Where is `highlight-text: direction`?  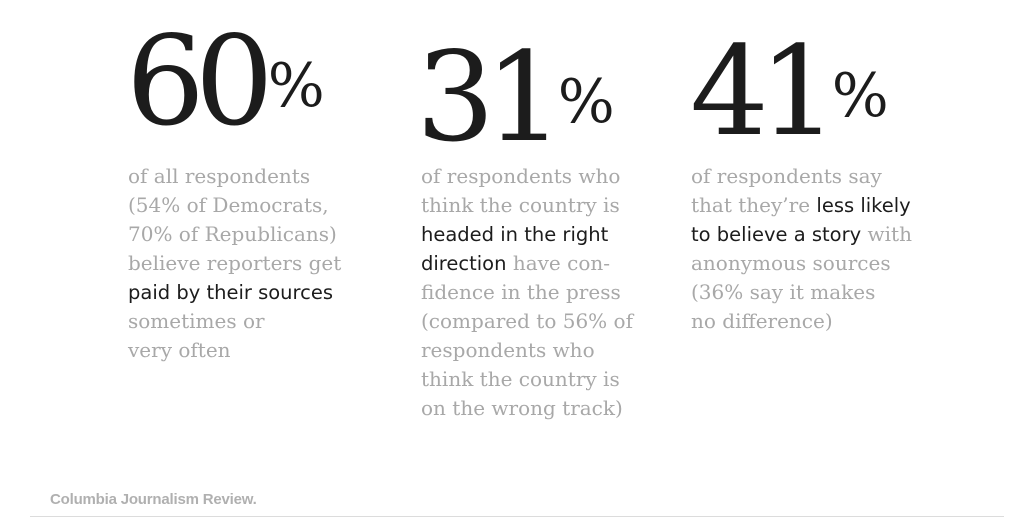
highlight-text: direction is located at coordinates (464, 263).